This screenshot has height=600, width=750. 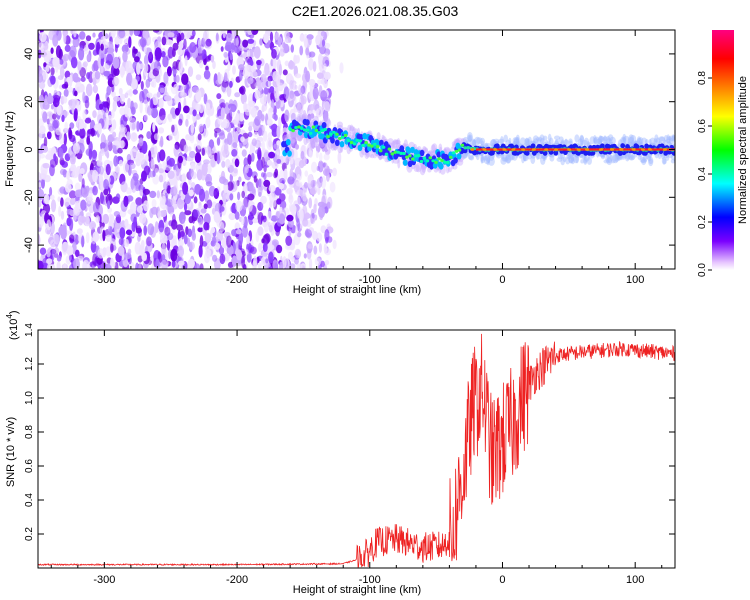 What do you see at coordinates (14, 312) in the screenshot?
I see `snr-scale-close: )` at bounding box center [14, 312].